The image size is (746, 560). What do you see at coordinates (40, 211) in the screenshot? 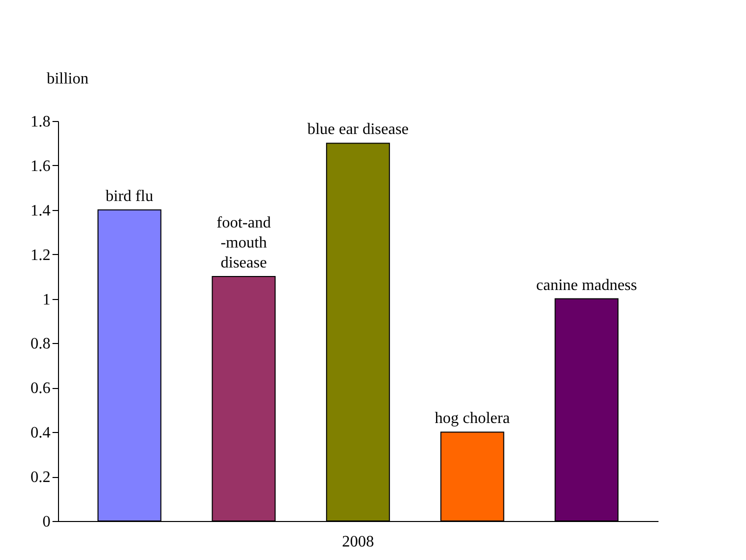
I see `y-tick-label: 1.4` at bounding box center [40, 211].